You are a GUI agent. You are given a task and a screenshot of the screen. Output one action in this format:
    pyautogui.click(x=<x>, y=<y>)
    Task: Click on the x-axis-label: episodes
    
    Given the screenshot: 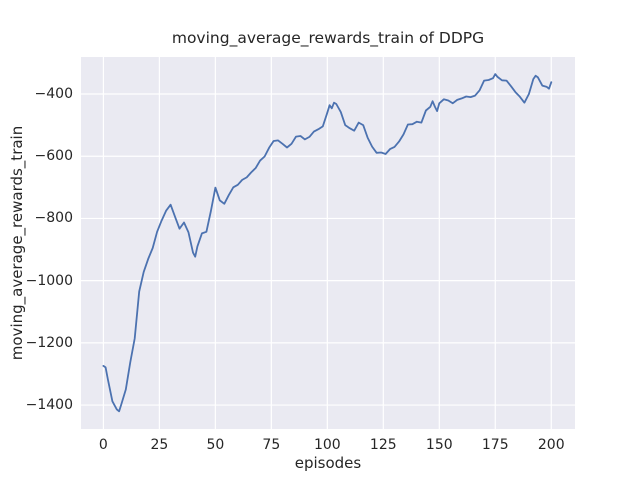 What is the action you would take?
    pyautogui.click(x=328, y=463)
    